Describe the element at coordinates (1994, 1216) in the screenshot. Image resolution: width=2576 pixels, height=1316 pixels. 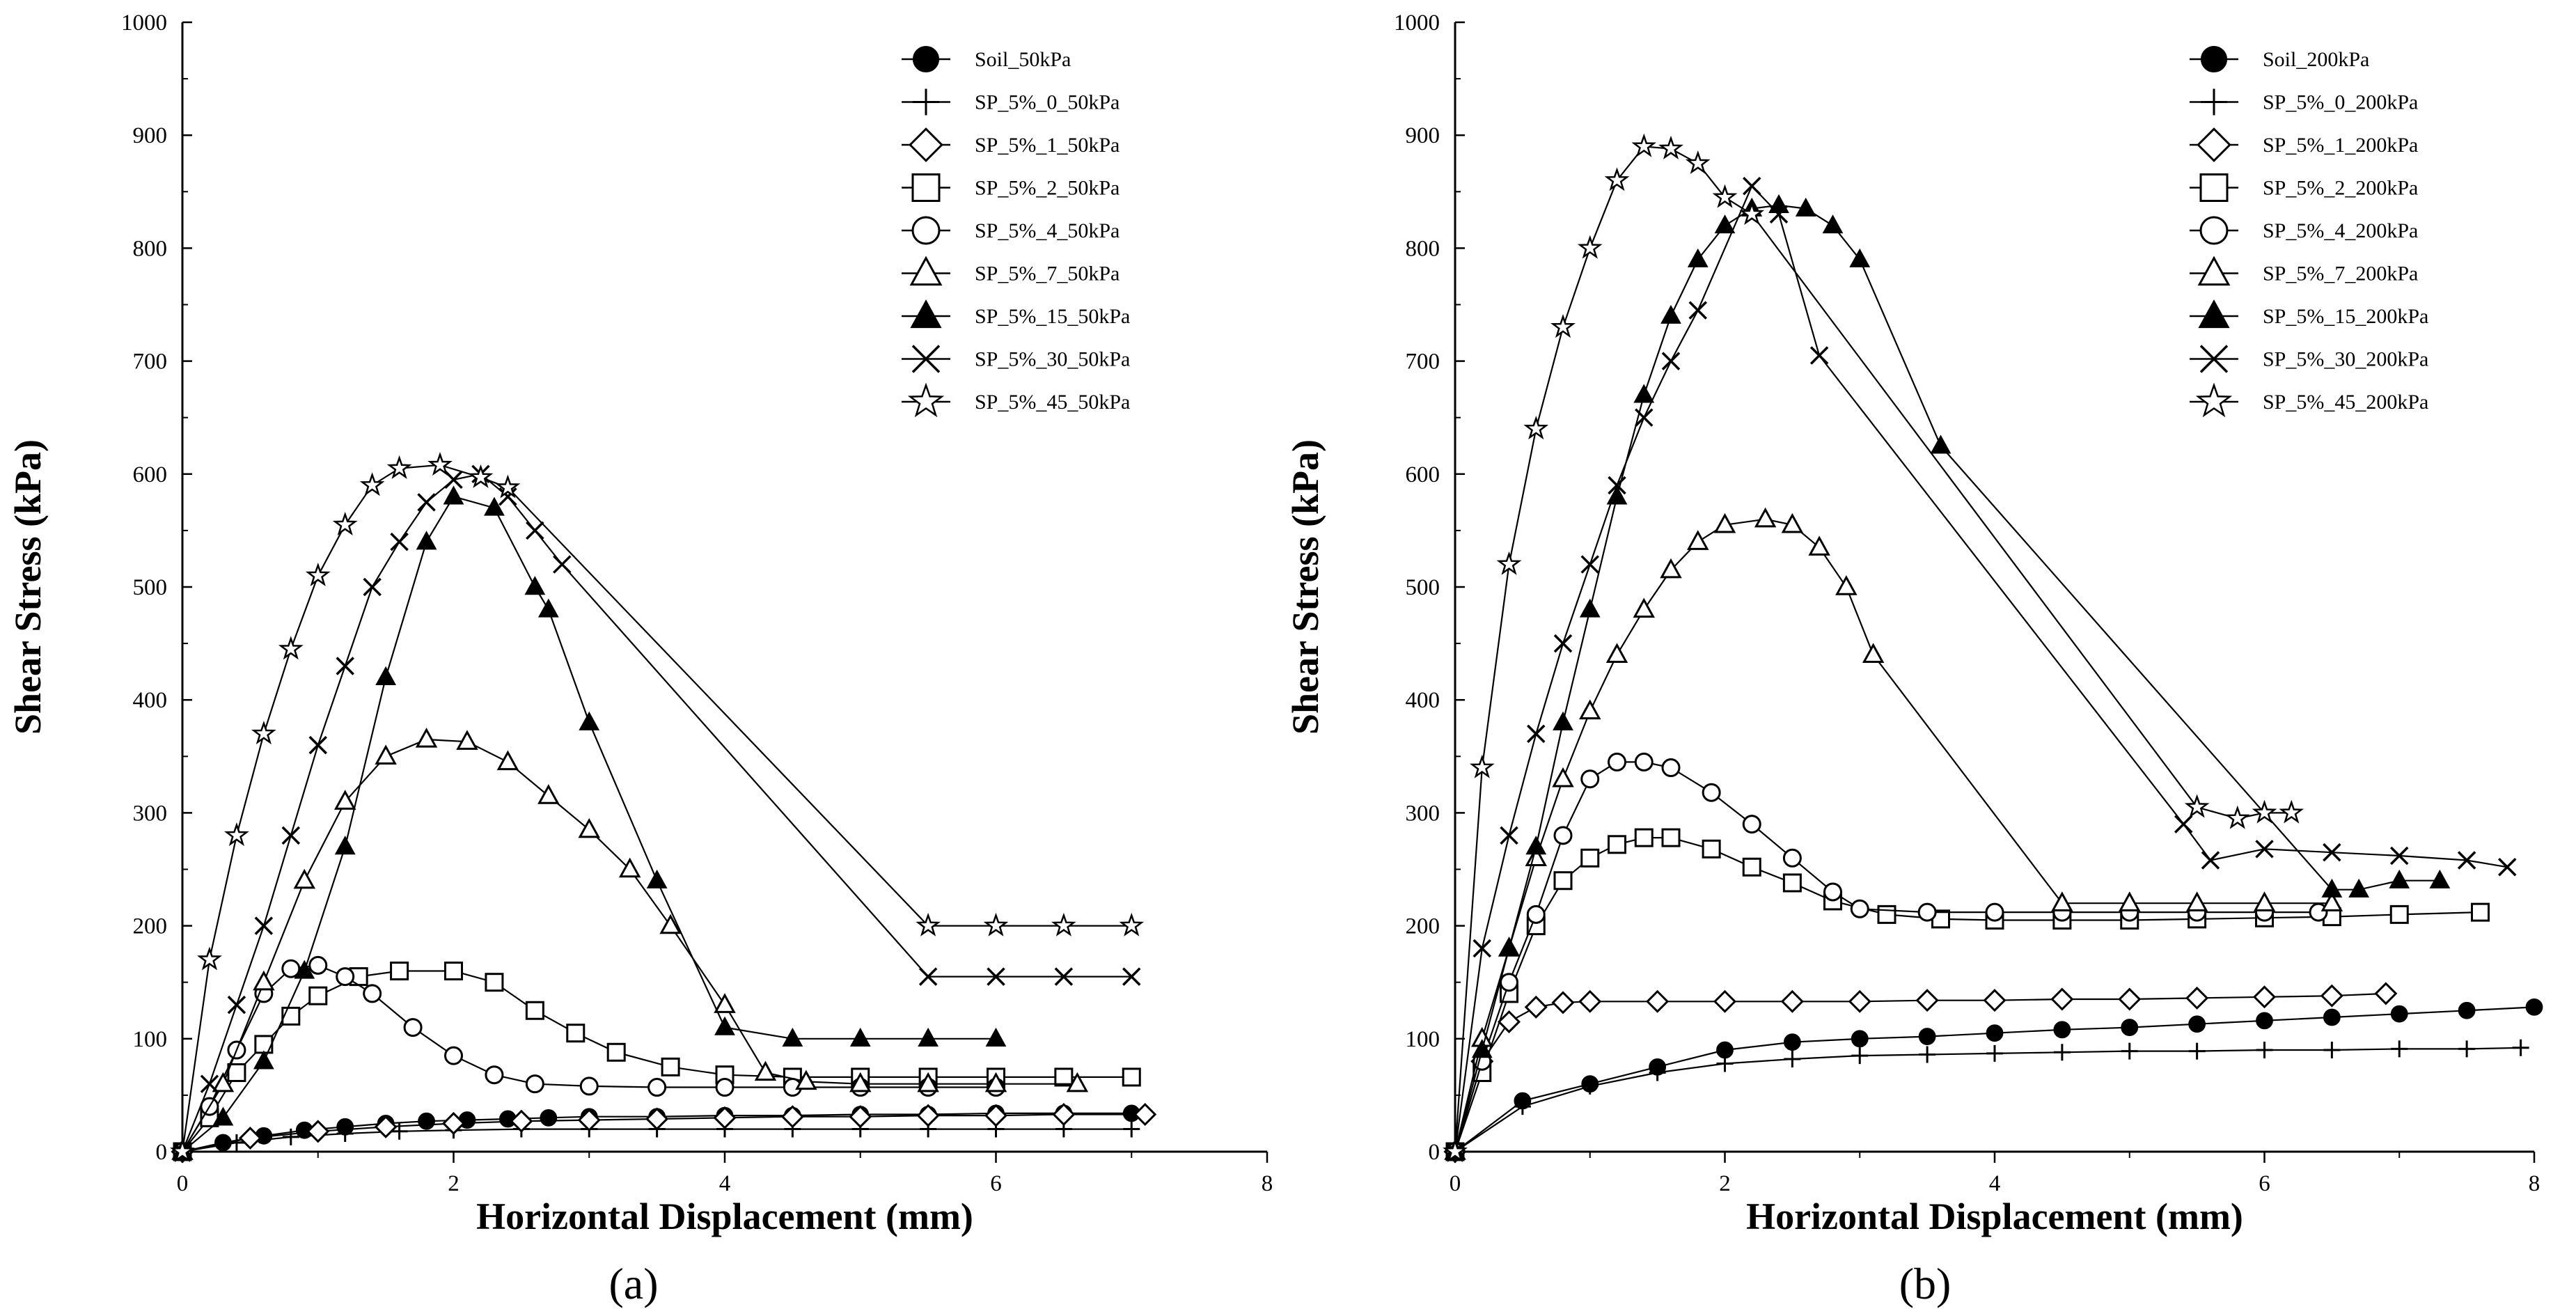
I see `x-axis-title: Horizontal Displacement (mm)` at that location.